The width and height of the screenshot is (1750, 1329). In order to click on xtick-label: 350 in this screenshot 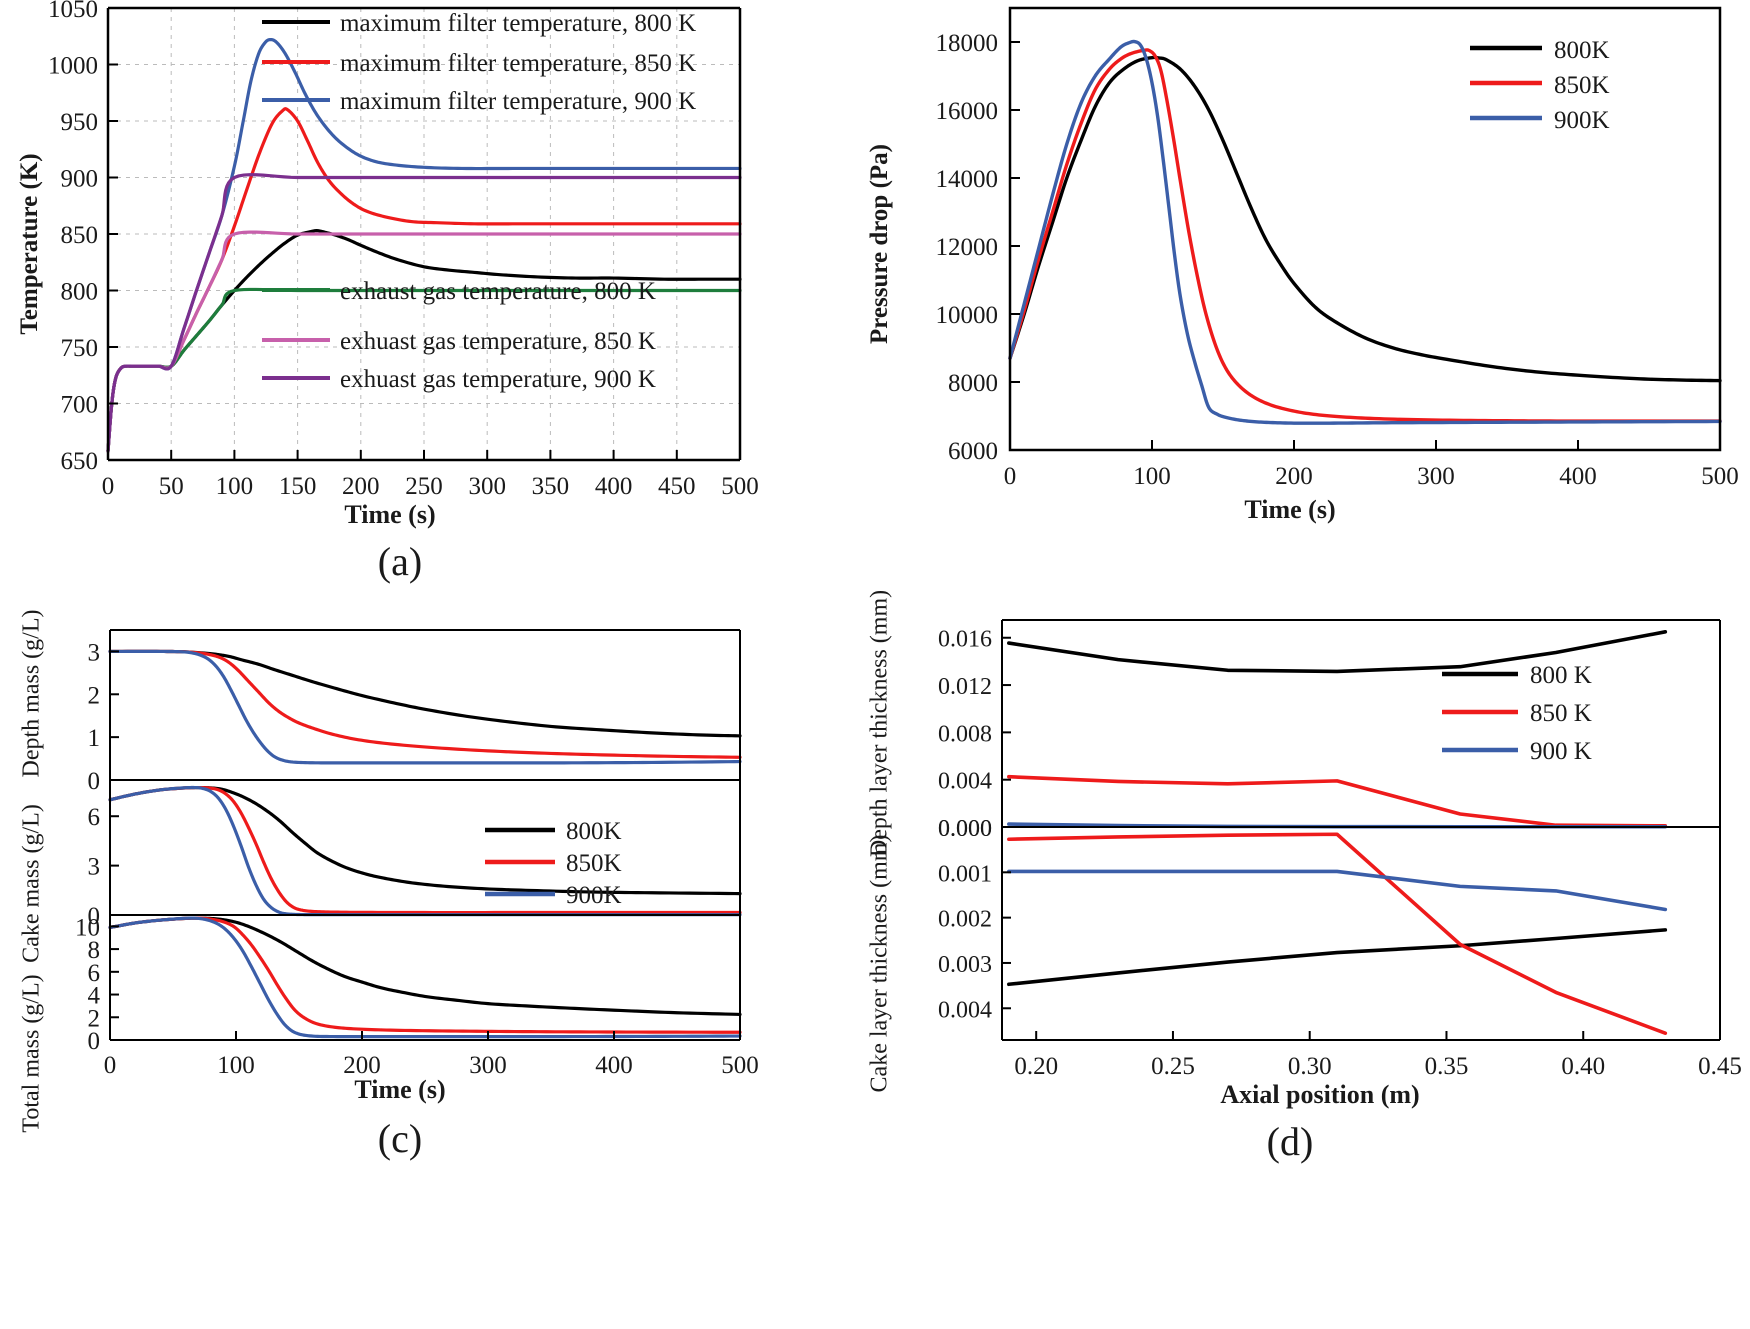, I will do `click(551, 486)`.